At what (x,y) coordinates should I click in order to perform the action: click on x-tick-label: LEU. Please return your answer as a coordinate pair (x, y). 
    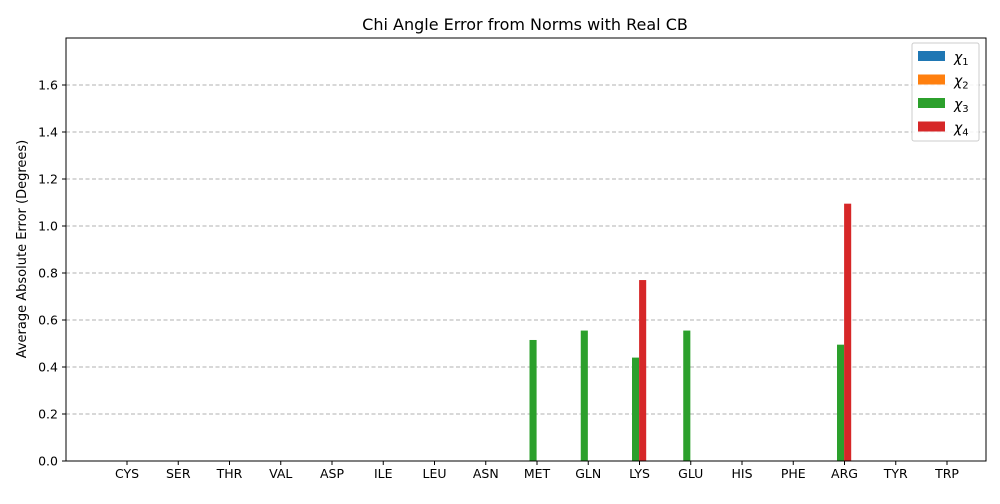
    Looking at the image, I should click on (434, 473).